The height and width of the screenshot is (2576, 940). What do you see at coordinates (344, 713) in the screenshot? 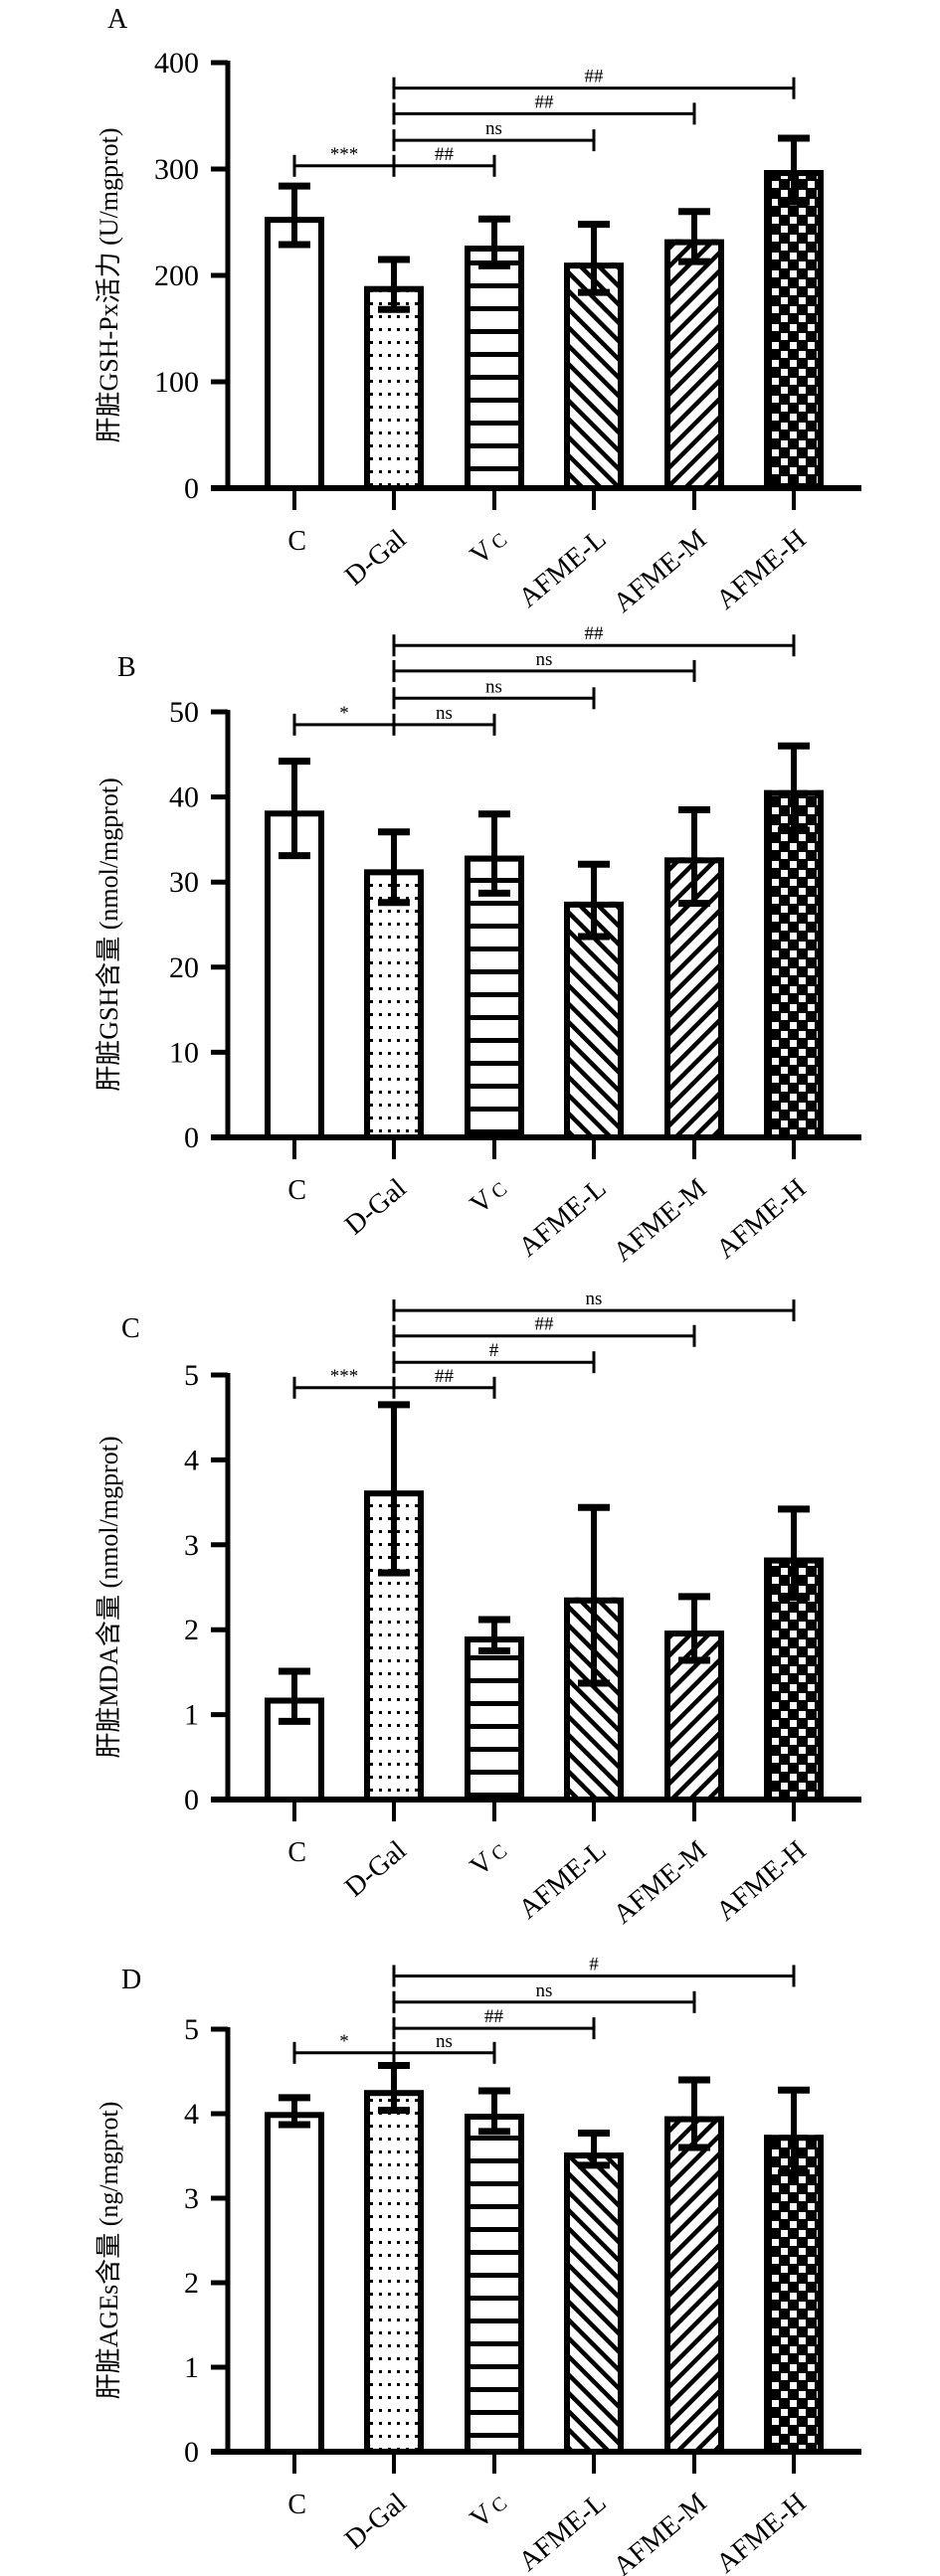
I see `significance-label: *` at bounding box center [344, 713].